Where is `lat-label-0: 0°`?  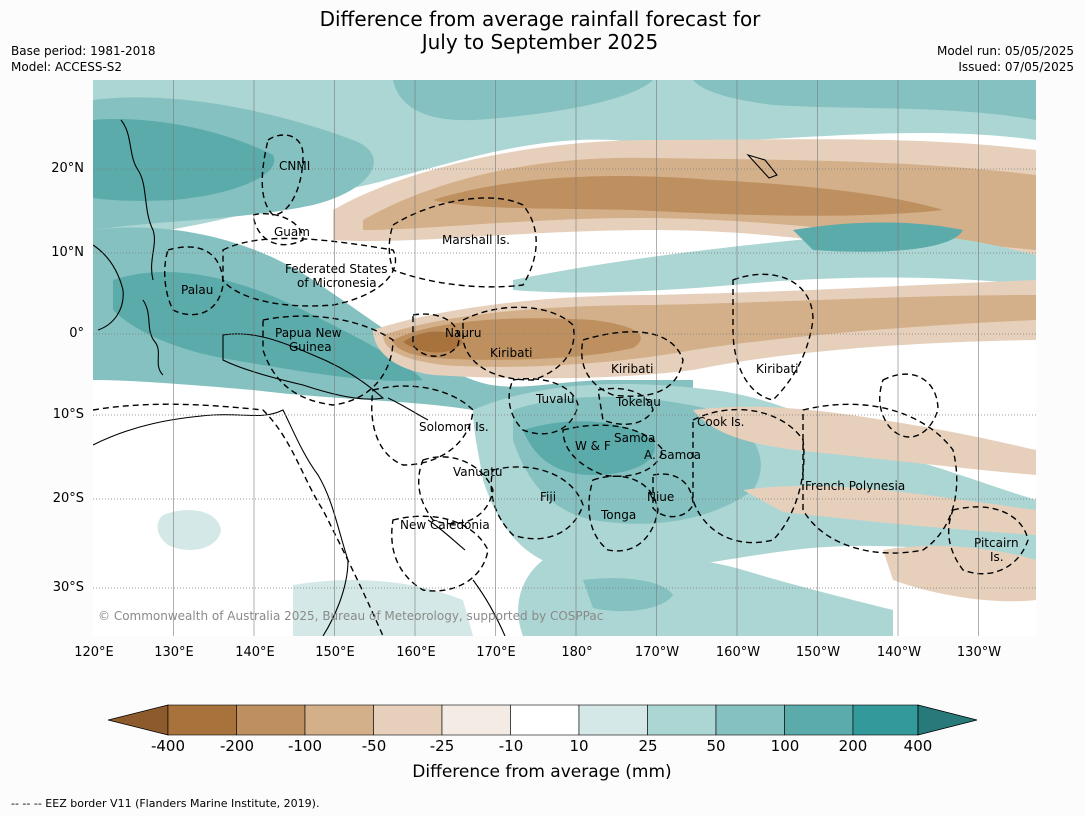
lat-label-0: 0° is located at coordinates (76, 333).